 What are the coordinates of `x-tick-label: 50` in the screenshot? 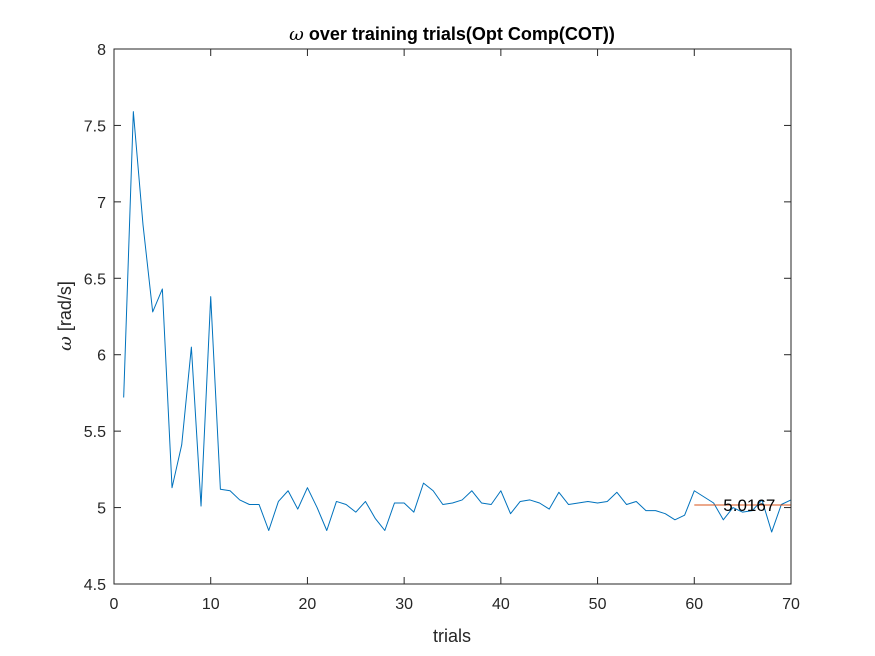 It's located at (598, 604).